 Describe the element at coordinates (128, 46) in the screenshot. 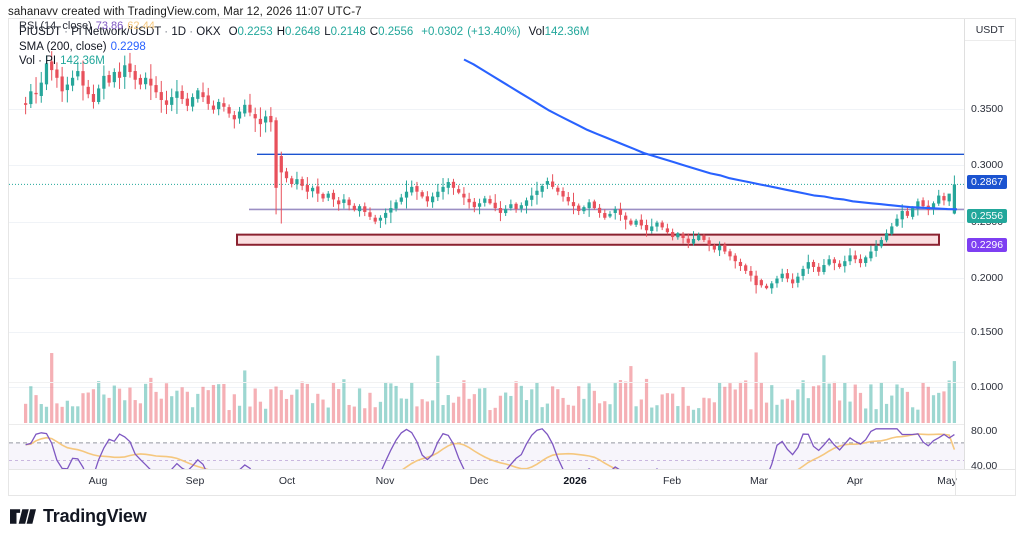

I see `legend-sma-value: 0.2298` at that location.